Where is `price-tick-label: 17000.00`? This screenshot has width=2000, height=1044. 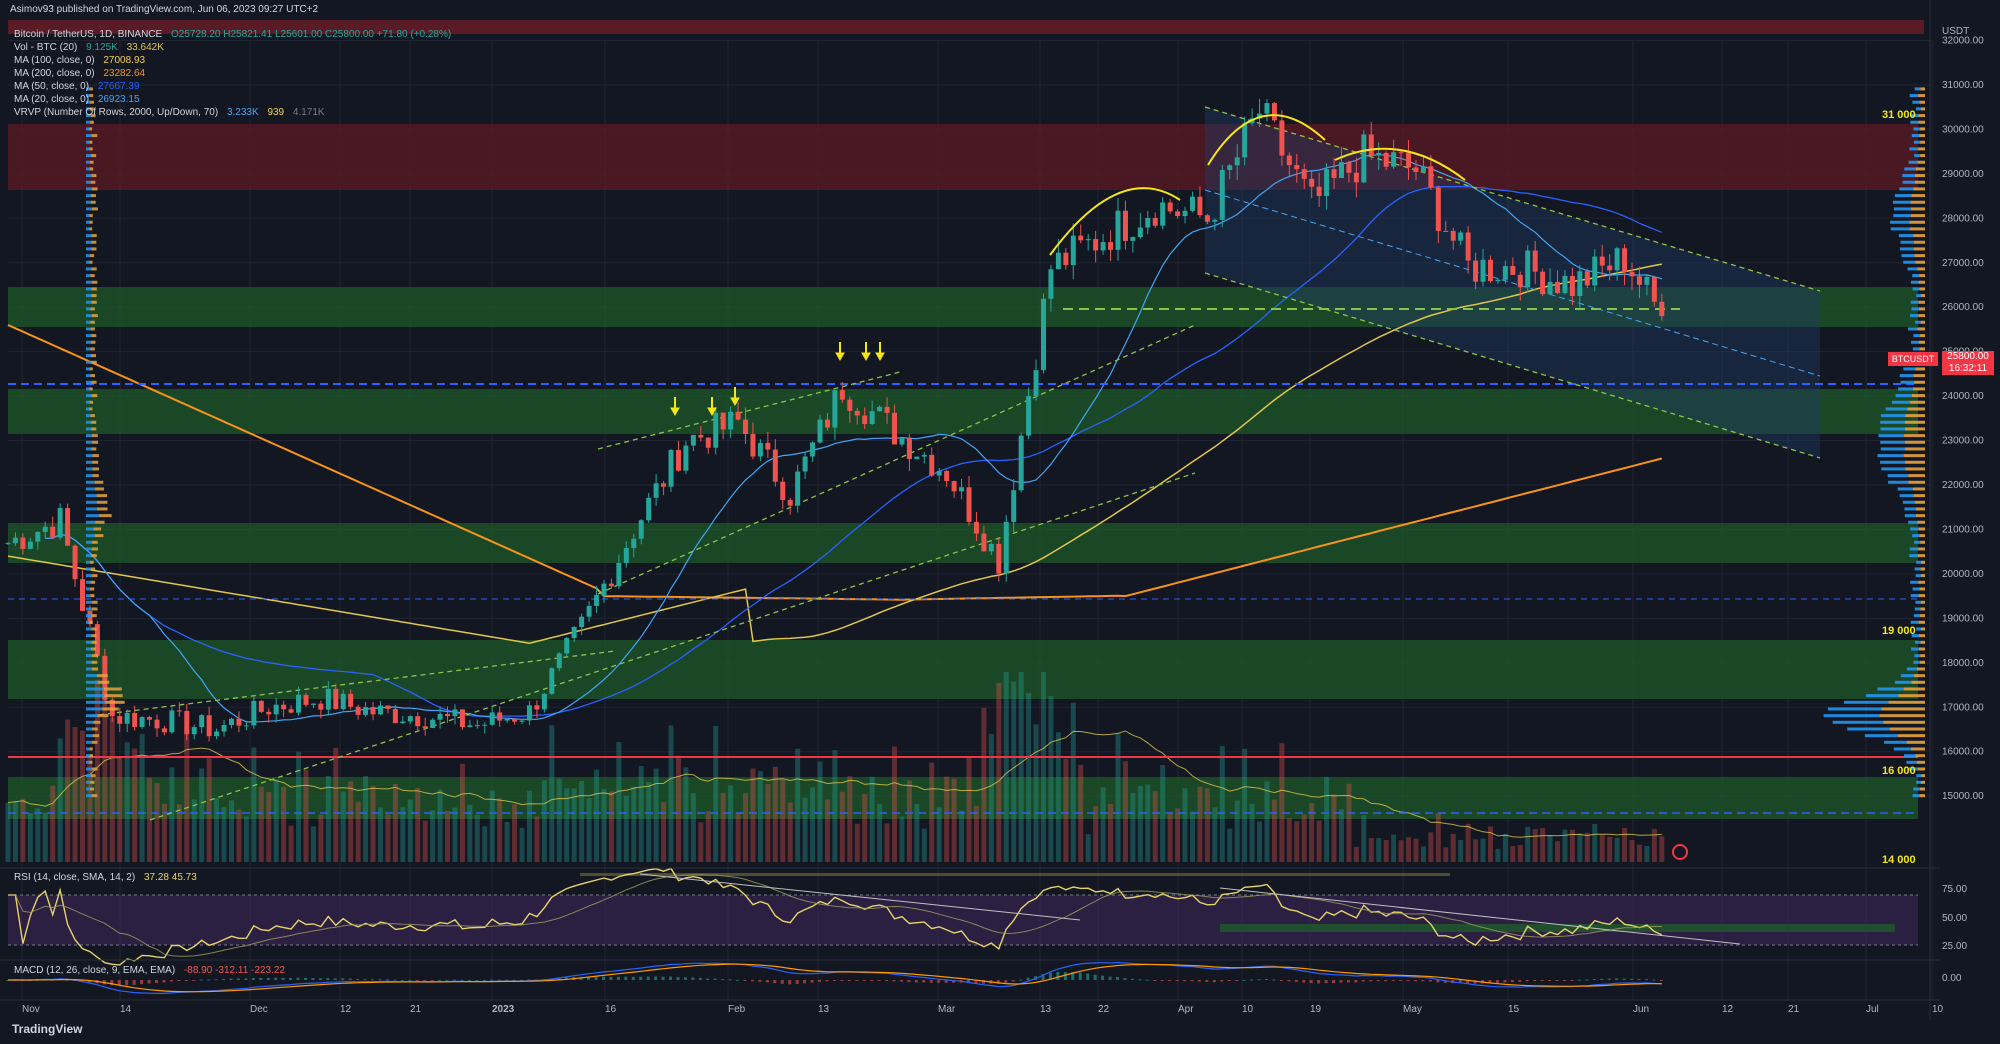
price-tick-label: 17000.00 is located at coordinates (1963, 707).